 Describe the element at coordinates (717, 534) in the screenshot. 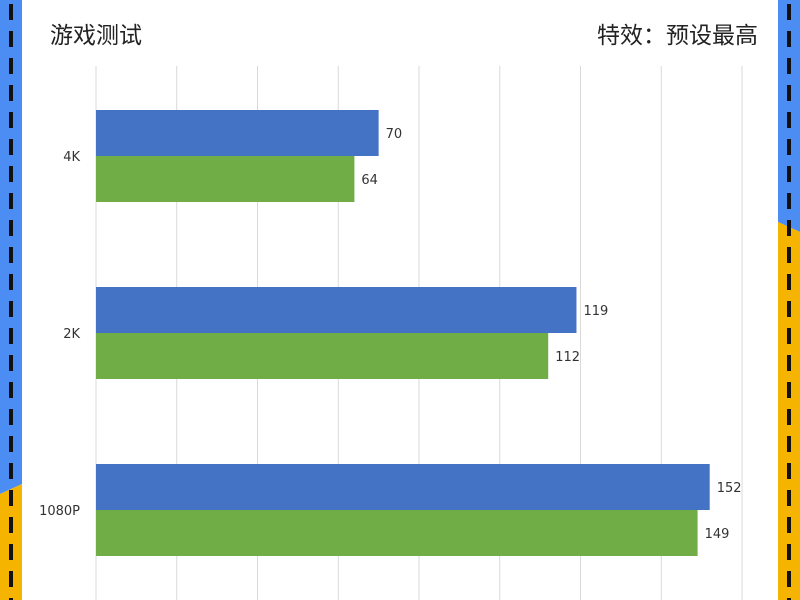

I see `data-label: 149` at that location.